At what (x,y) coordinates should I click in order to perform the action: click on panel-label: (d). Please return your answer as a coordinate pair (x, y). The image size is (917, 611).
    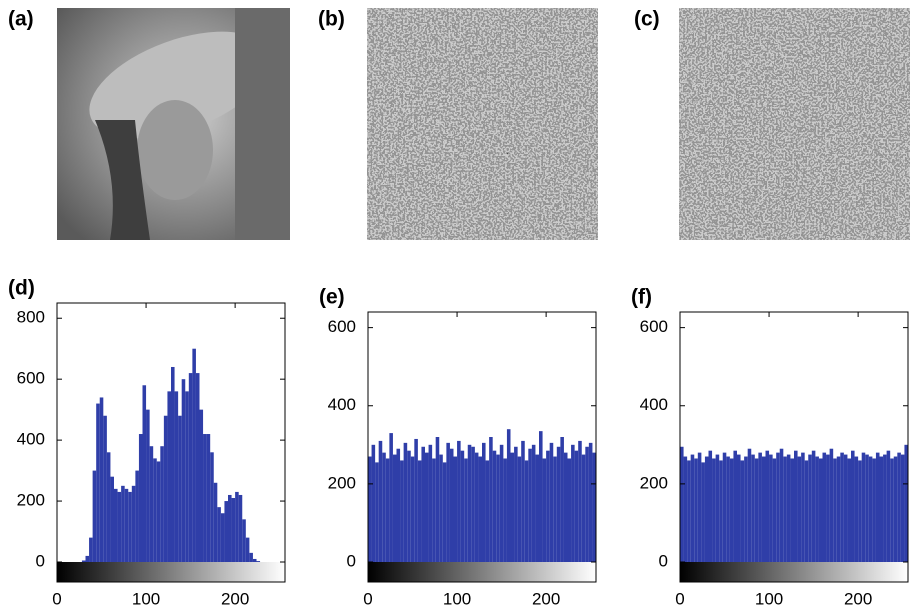
    Looking at the image, I should click on (21, 288).